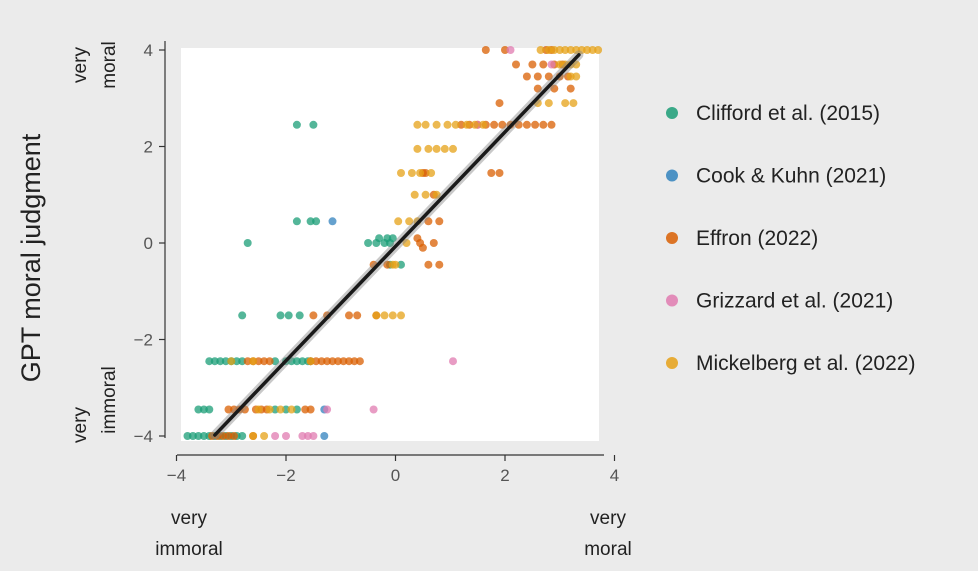 This screenshot has height=571, width=978. Describe the element at coordinates (791, 176) in the screenshot. I see `legend-label: Cook & Kuhn (2021)` at that location.